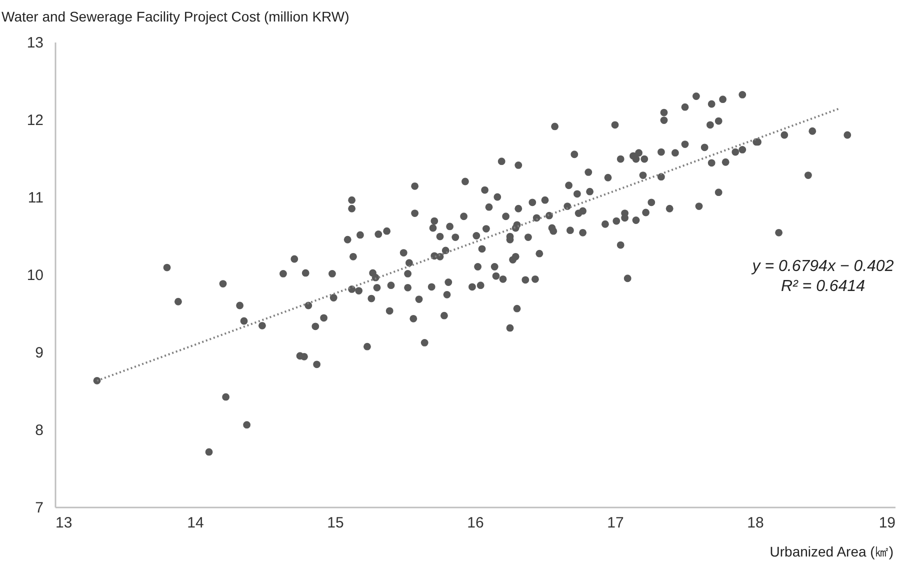 This screenshot has height=568, width=920. I want to click on annotation: R² = 0.6414, so click(823, 286).